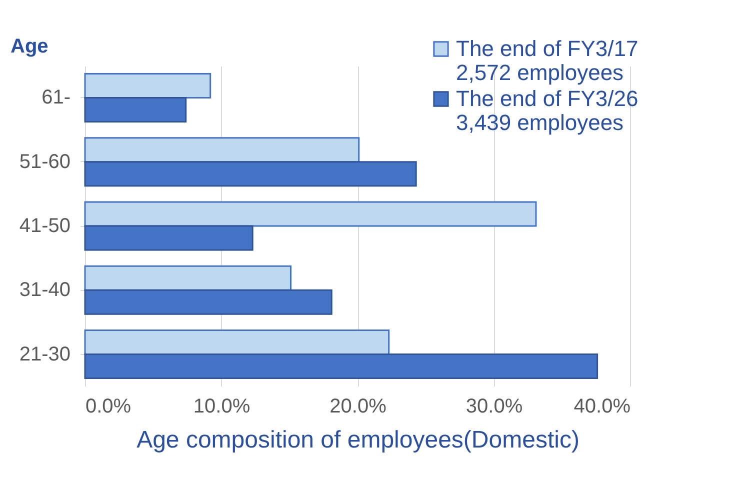 The width and height of the screenshot is (744, 483). What do you see at coordinates (44, 290) in the screenshot?
I see `y-tick-label: 31-40` at bounding box center [44, 290].